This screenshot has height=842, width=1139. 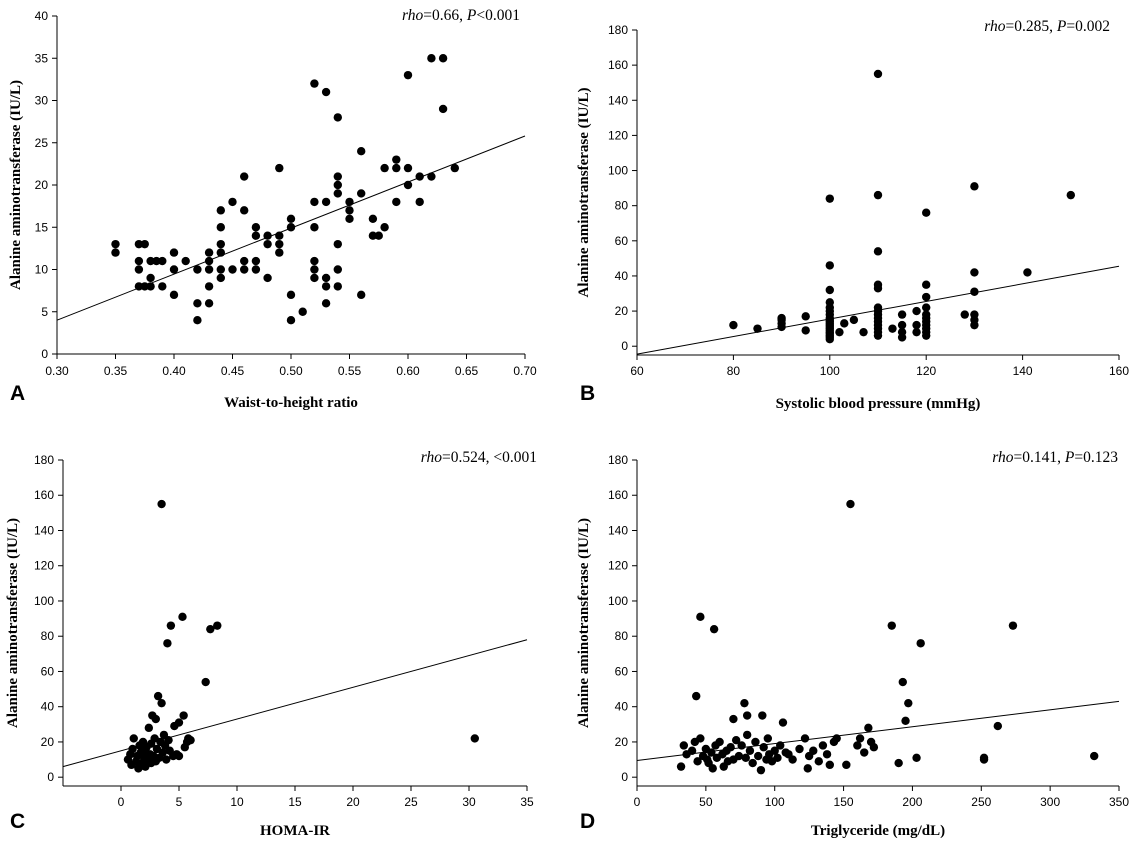 What do you see at coordinates (912, 802) in the screenshot?
I see `x-tick-label: 200` at bounding box center [912, 802].